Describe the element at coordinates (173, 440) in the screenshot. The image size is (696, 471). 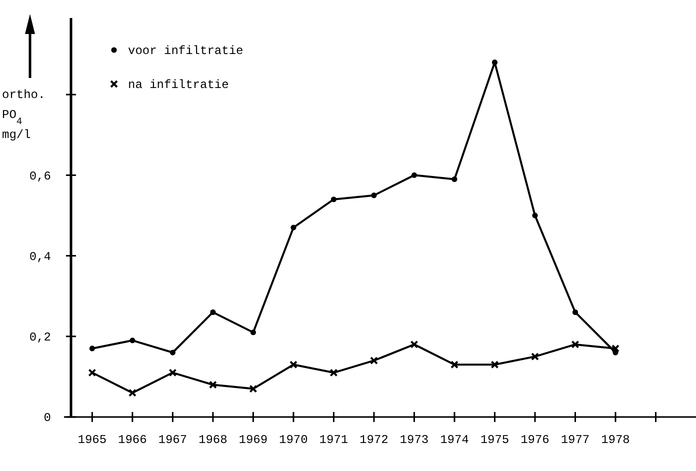
I see `x-tick-label: 1967` at that location.